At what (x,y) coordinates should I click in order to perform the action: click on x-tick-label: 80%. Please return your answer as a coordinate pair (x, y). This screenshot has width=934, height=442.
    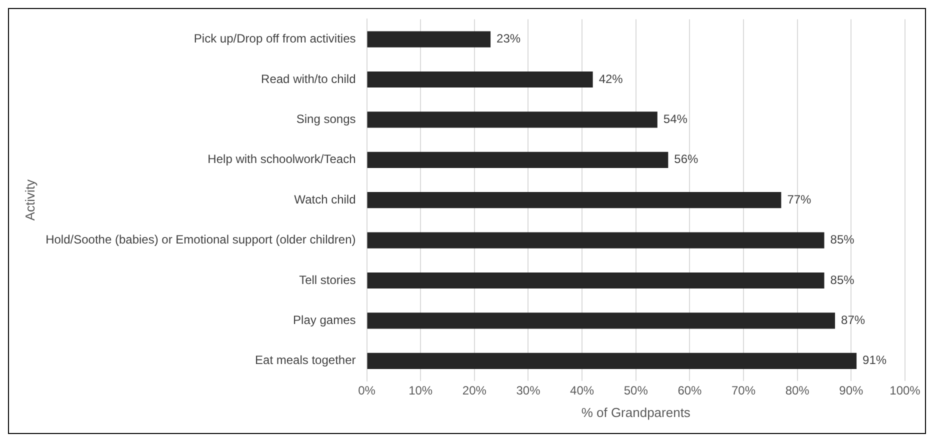
    Looking at the image, I should click on (797, 391).